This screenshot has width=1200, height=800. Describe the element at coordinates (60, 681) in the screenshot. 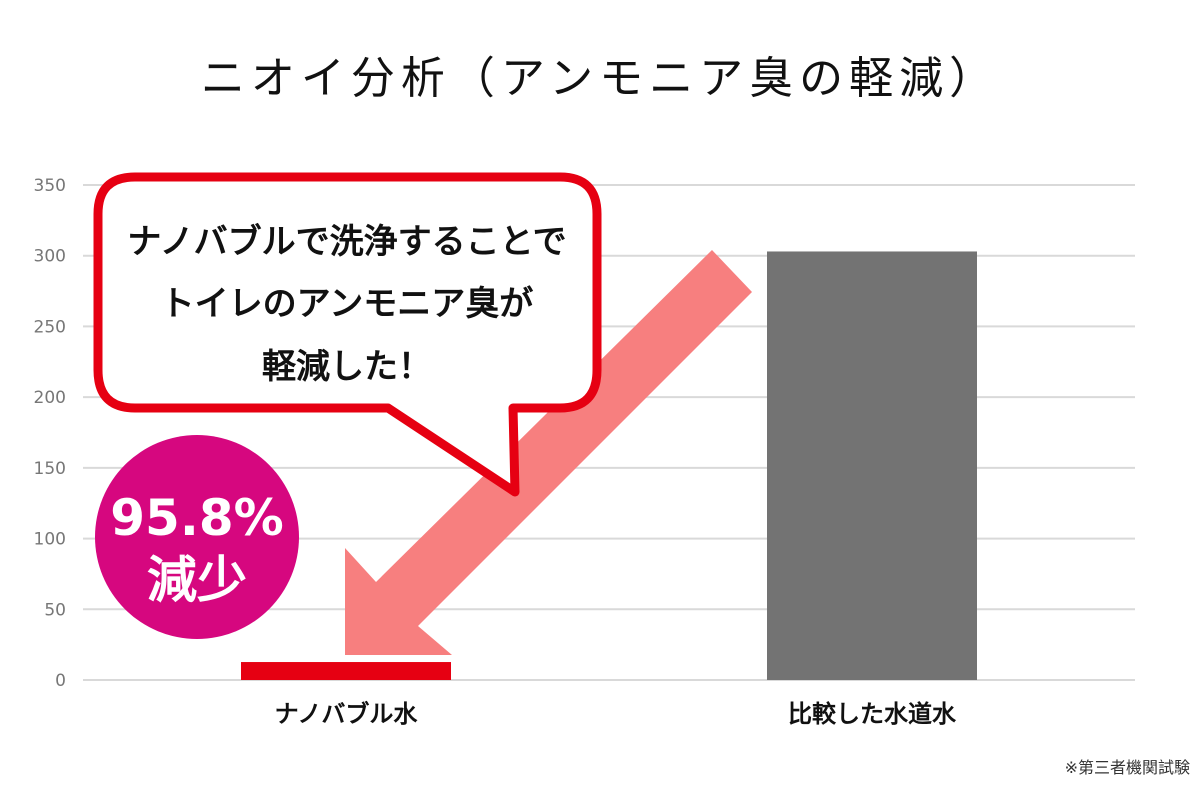

I see `y-tick-label: 0` at that location.